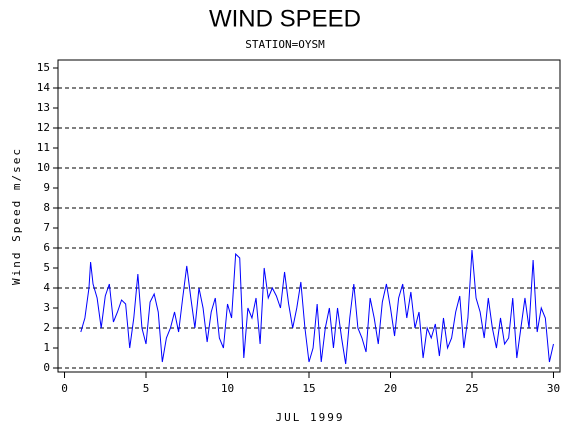 The height and width of the screenshot is (430, 570). Describe the element at coordinates (43, 167) in the screenshot. I see `y-tick-label: 10` at that location.